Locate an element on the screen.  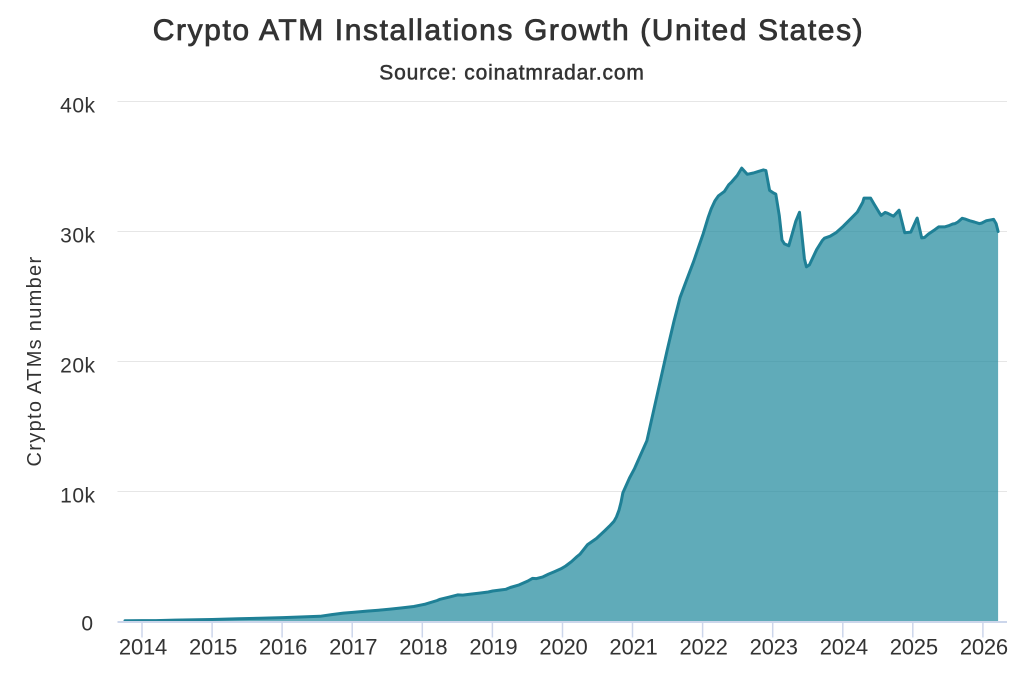
svg-text: 2025 is located at coordinates (914, 647).